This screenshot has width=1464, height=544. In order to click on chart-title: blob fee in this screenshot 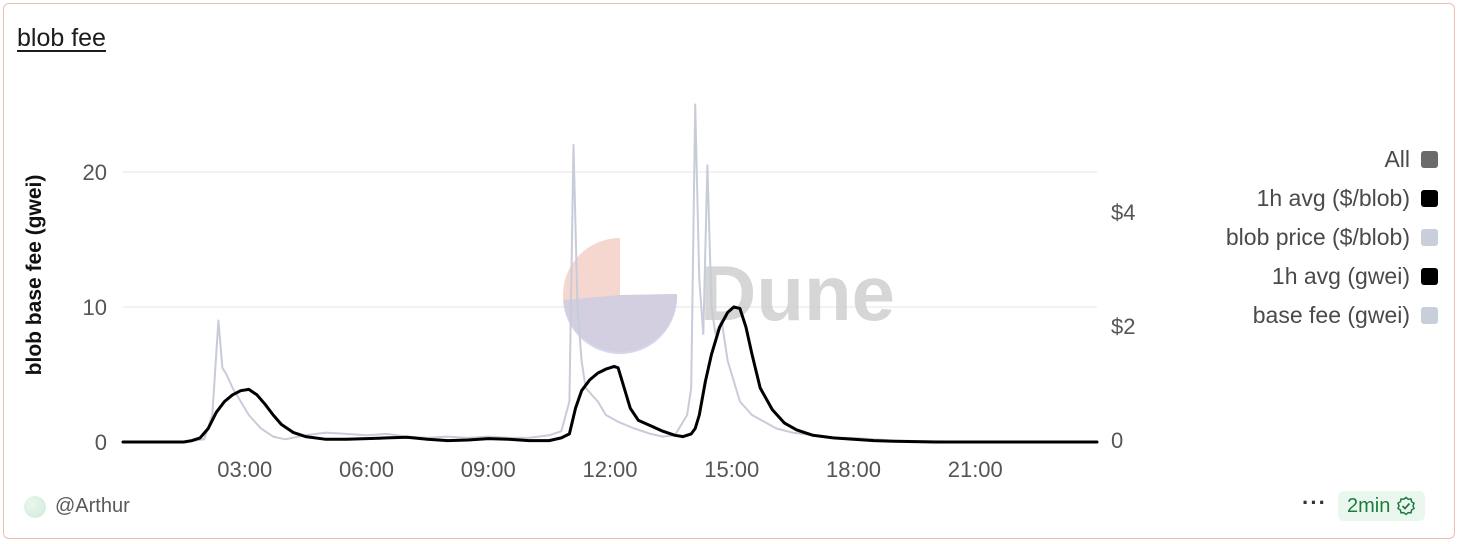, I will do `click(61, 38)`.